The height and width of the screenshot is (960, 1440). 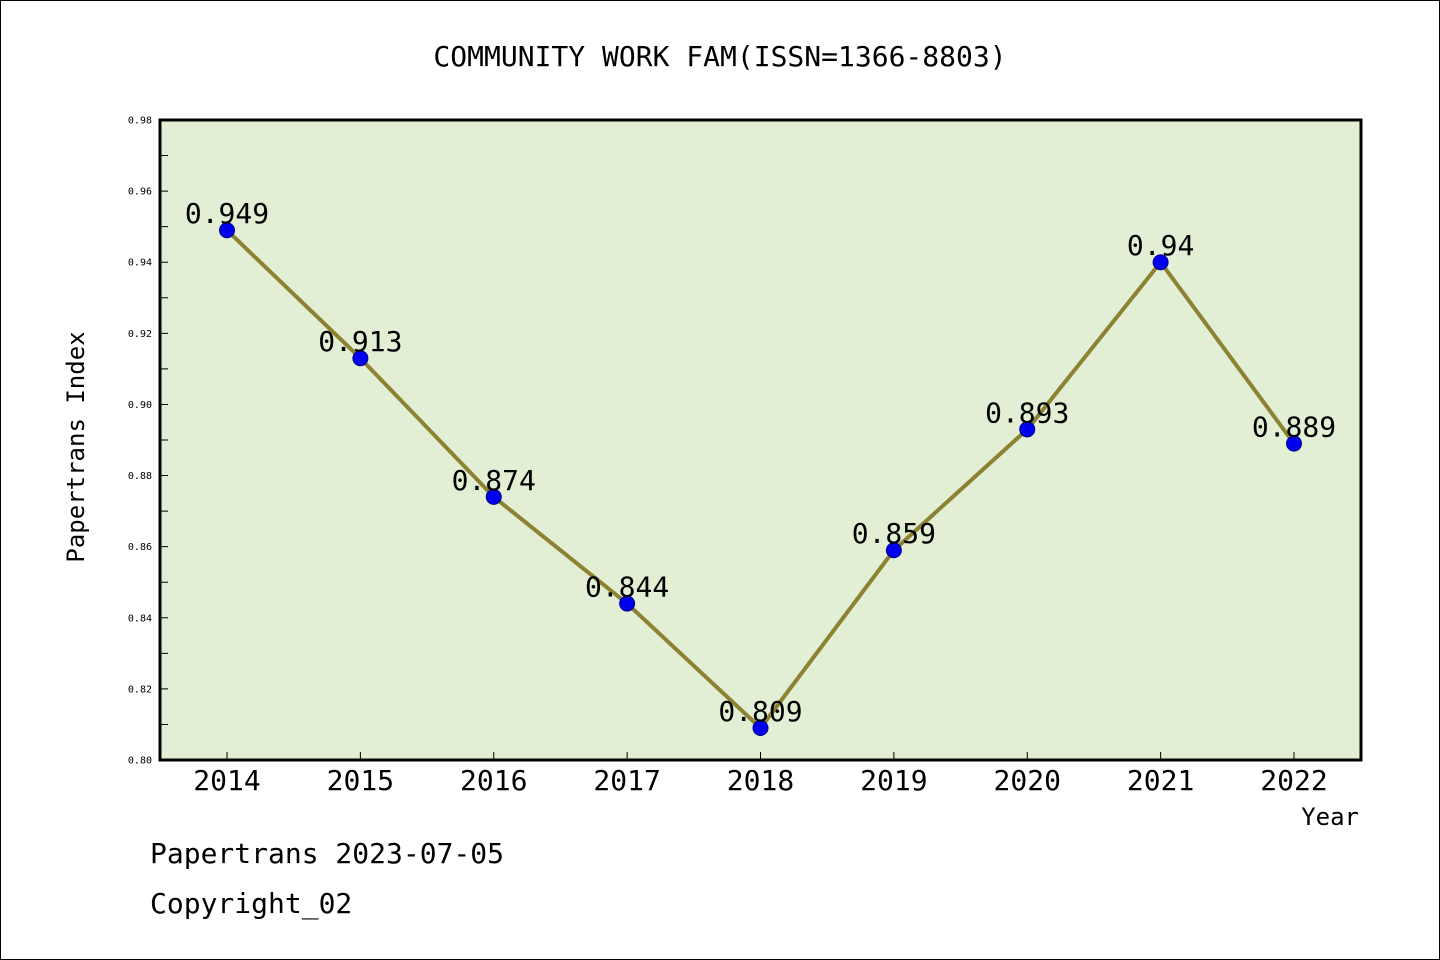 What do you see at coordinates (1330, 817) in the screenshot?
I see `x-axis-label: Year` at bounding box center [1330, 817].